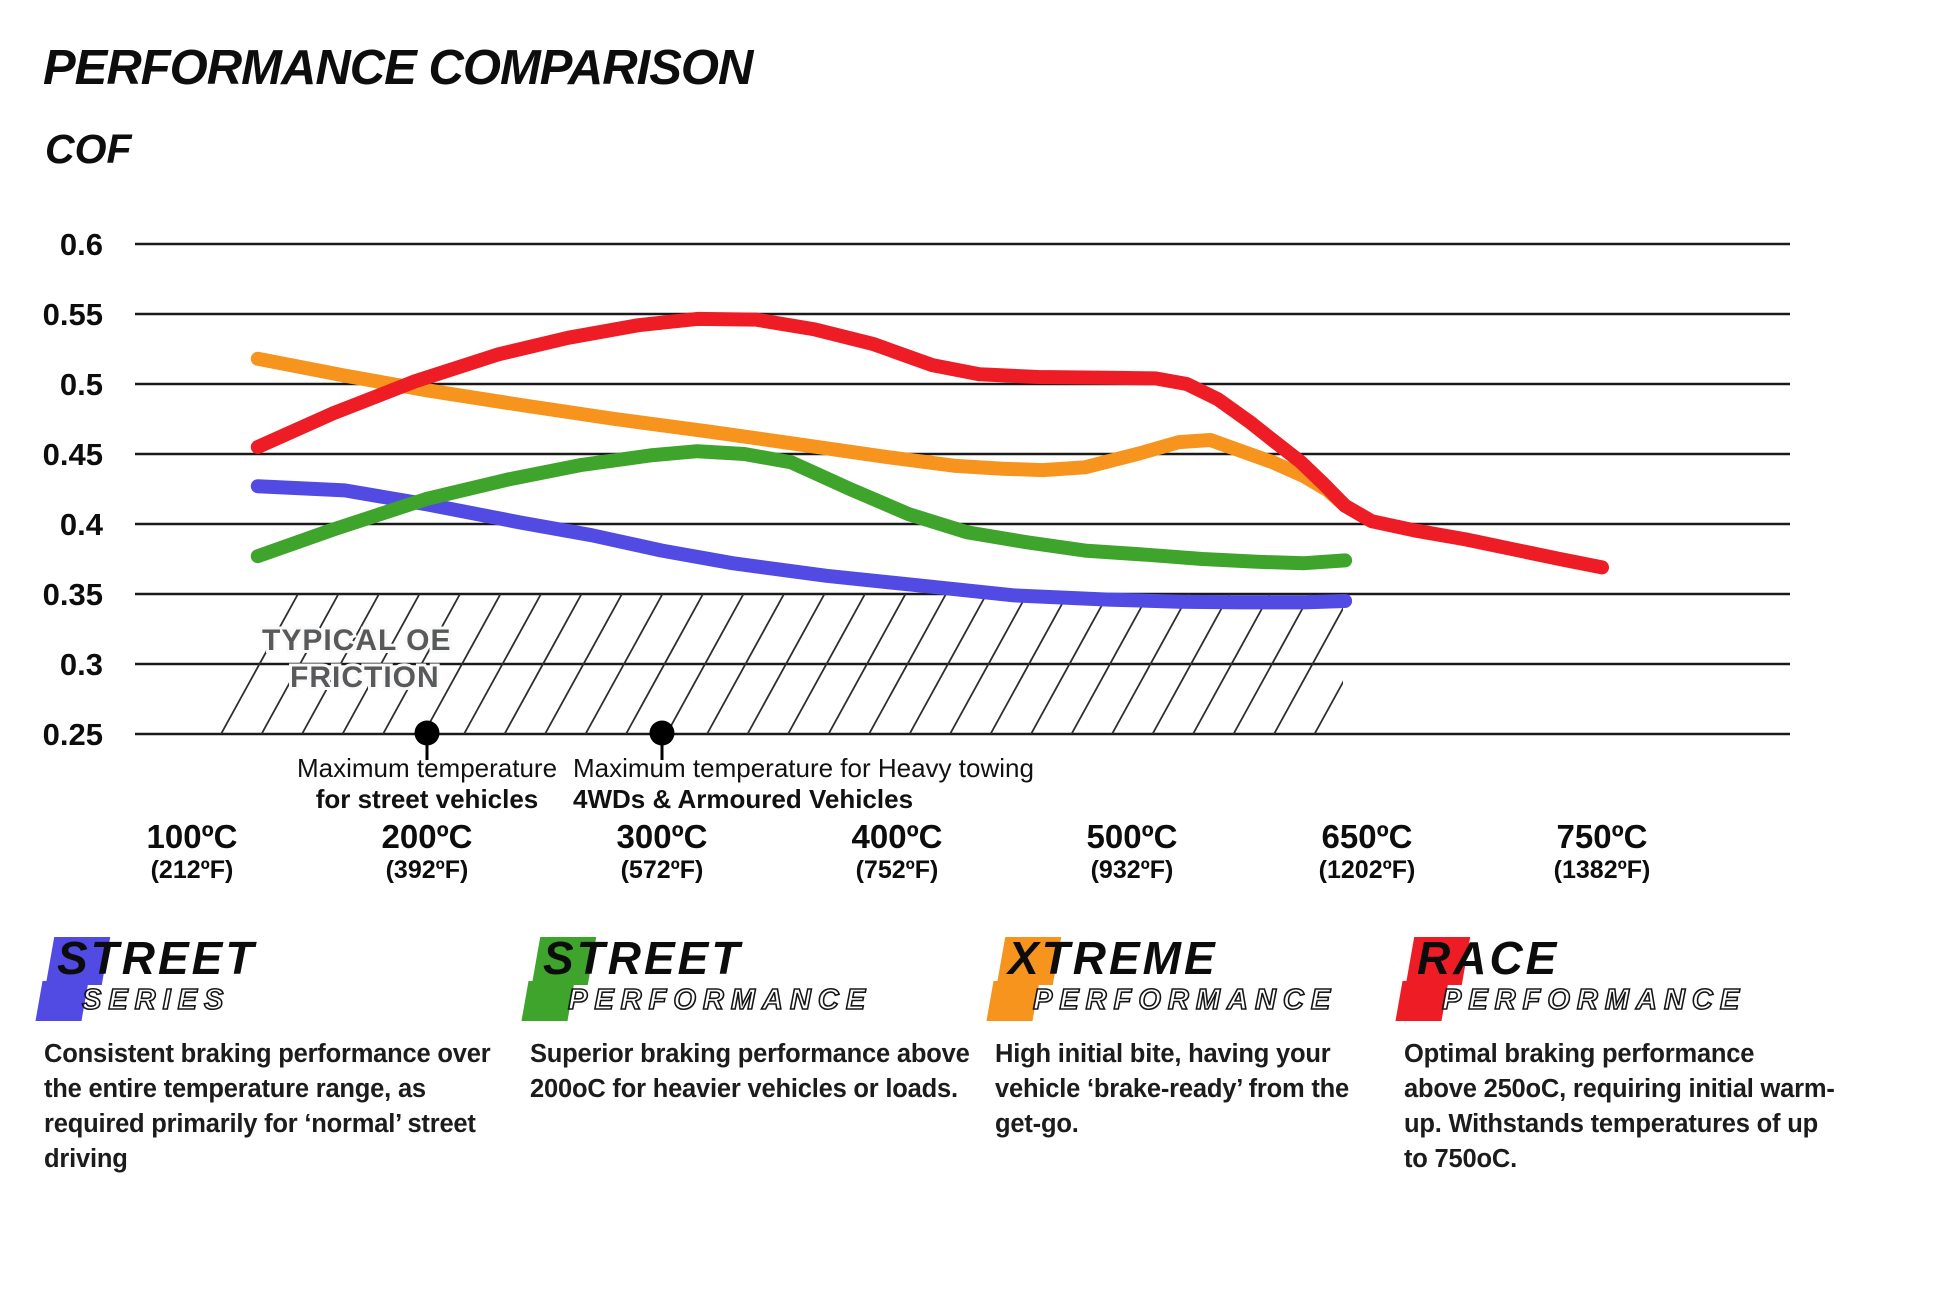 The height and width of the screenshot is (1310, 1946). What do you see at coordinates (801, 507) in the screenshot?
I see `series-street-performance` at bounding box center [801, 507].